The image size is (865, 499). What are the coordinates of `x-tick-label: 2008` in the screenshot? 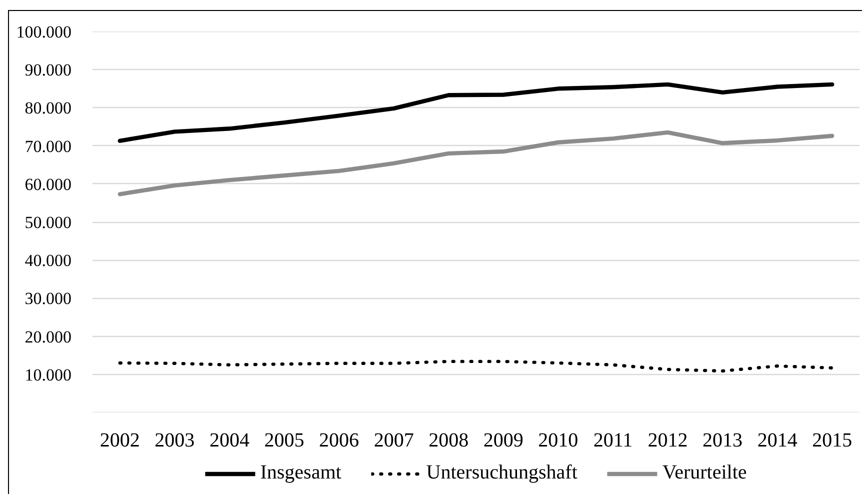 It's located at (448, 441).